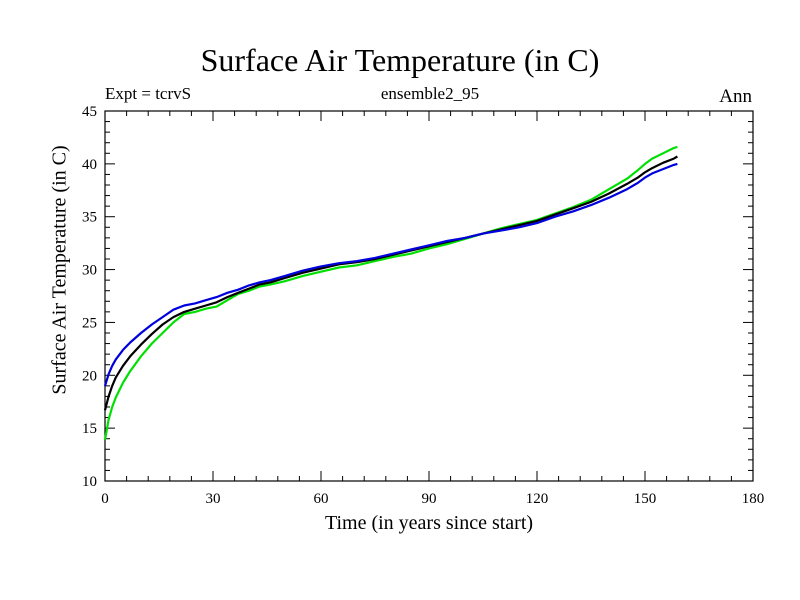  Describe the element at coordinates (89, 429) in the screenshot. I see `y-tick-label: 15` at that location.